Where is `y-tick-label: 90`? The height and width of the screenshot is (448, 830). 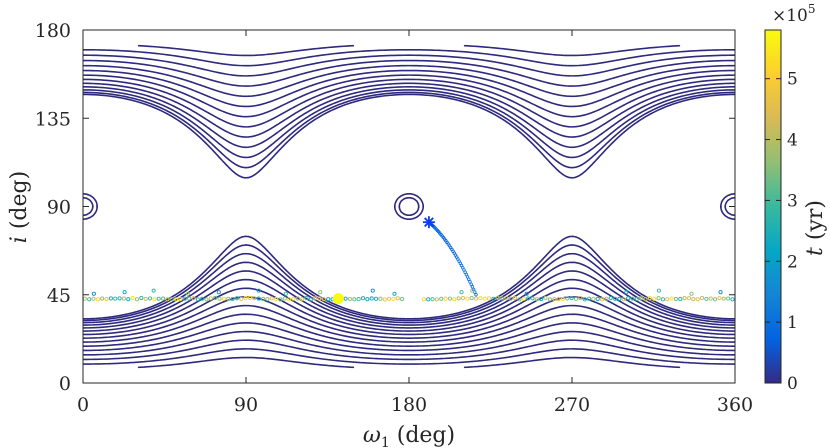 y-tick-label: 90 is located at coordinates (59, 208).